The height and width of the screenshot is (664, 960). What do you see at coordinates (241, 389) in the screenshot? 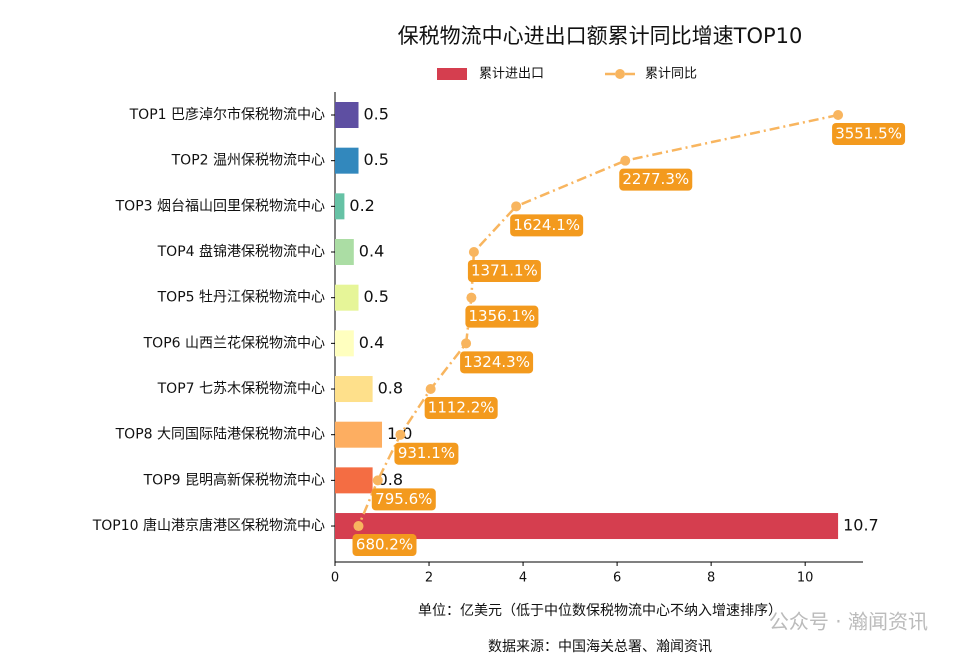
I see `y-tick-label: TOP7 七苏木保税物流中心` at bounding box center [241, 389].